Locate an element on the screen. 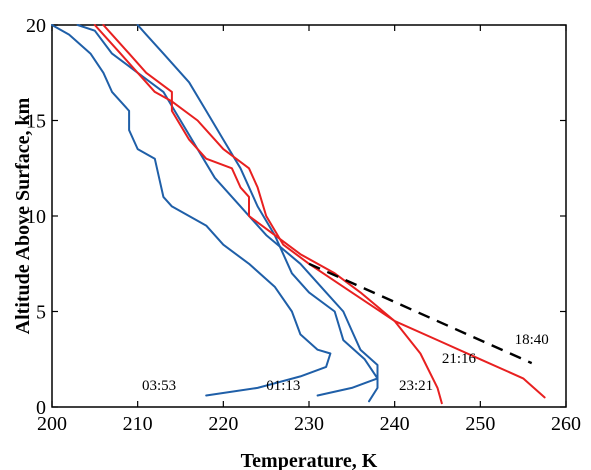 This screenshot has width=591, height=470. y-tick-label: 5 is located at coordinates (41, 313).